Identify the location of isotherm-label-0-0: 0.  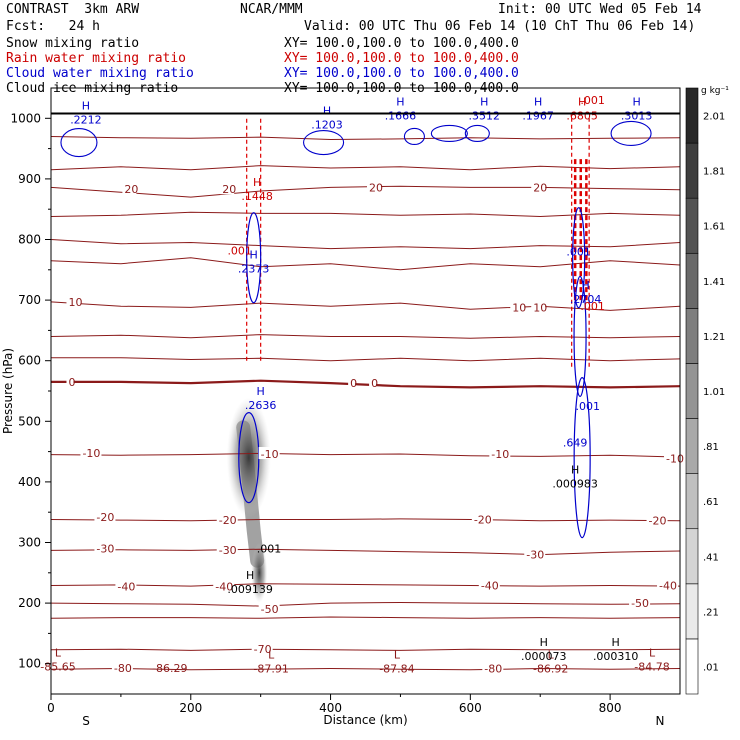
(71, 382).